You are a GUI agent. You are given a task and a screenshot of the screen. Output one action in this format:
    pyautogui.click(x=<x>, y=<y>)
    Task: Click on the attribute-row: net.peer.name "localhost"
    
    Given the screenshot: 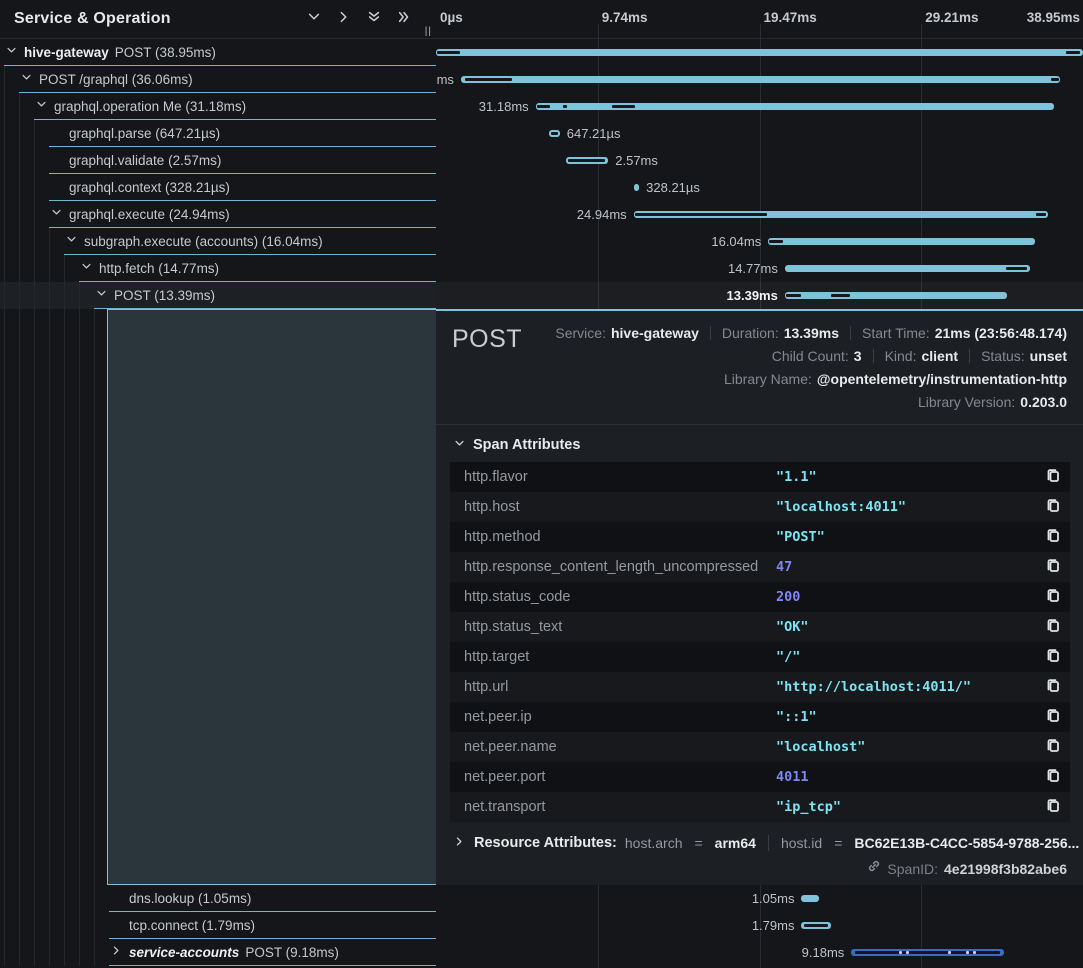 What is the action you would take?
    pyautogui.click(x=760, y=747)
    